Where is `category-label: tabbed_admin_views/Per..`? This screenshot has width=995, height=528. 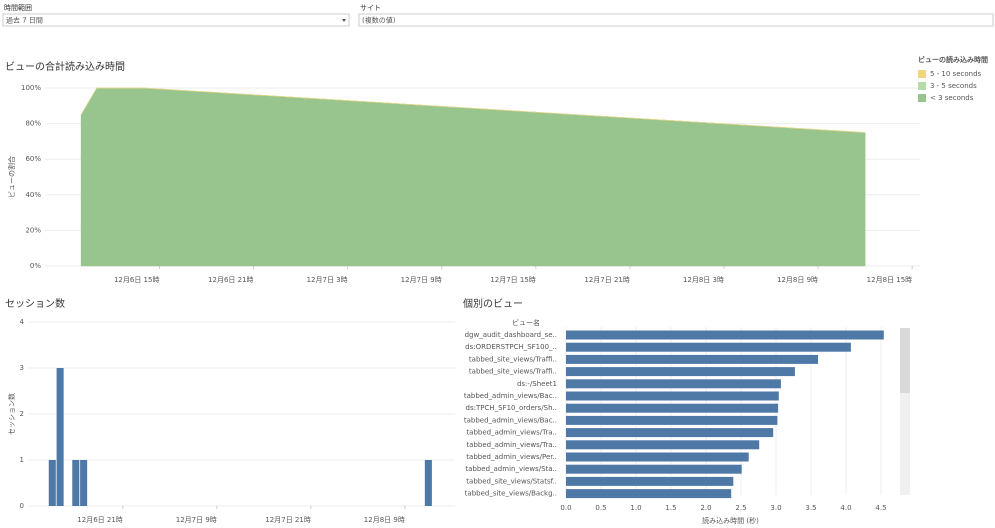
category-label: tabbed_admin_views/Per.. is located at coordinates (511, 457).